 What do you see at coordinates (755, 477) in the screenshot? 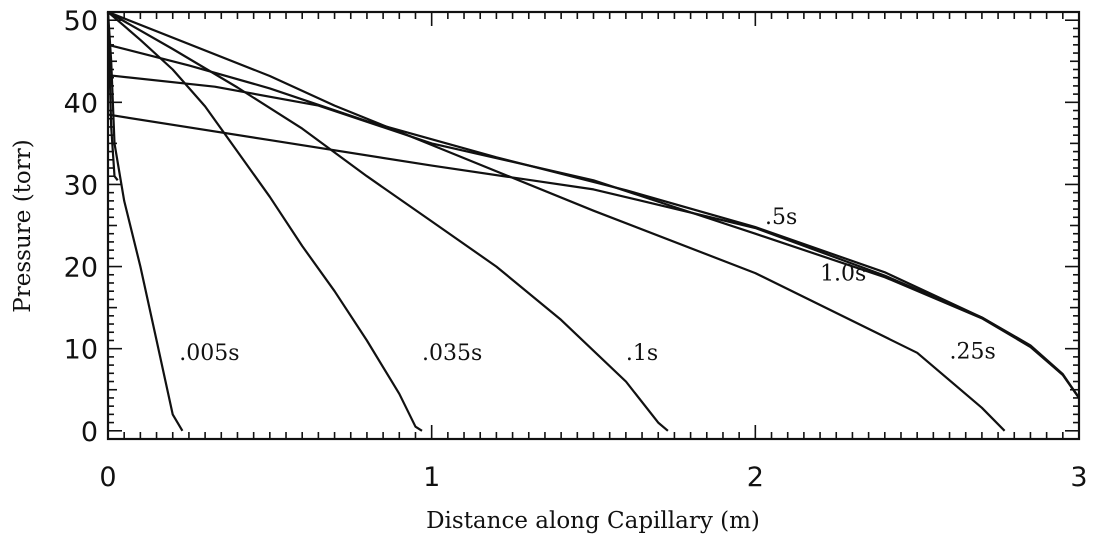
I see `x-tick-label: 2` at bounding box center [755, 477].